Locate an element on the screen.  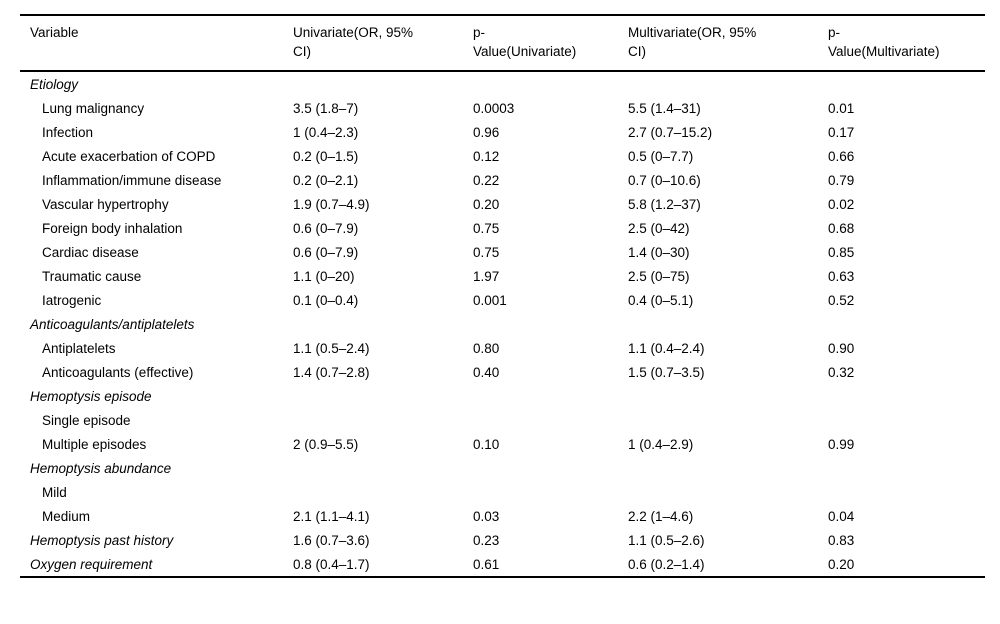
multivariate-or-cell: 2.2 (1–4.6) is located at coordinates (661, 516).